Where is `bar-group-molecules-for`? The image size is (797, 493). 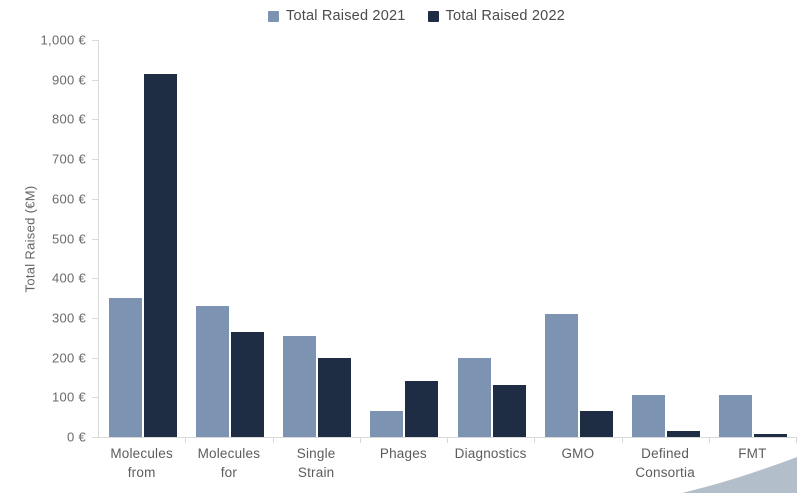
bar-group-molecules-for is located at coordinates (229, 238).